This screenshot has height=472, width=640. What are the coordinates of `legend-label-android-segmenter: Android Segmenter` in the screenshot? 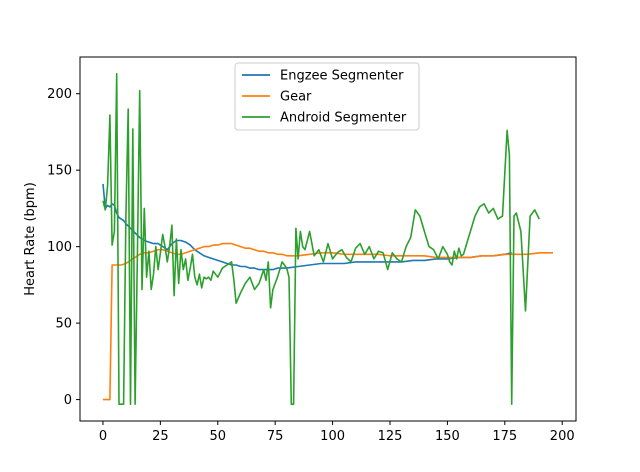 It's located at (343, 118).